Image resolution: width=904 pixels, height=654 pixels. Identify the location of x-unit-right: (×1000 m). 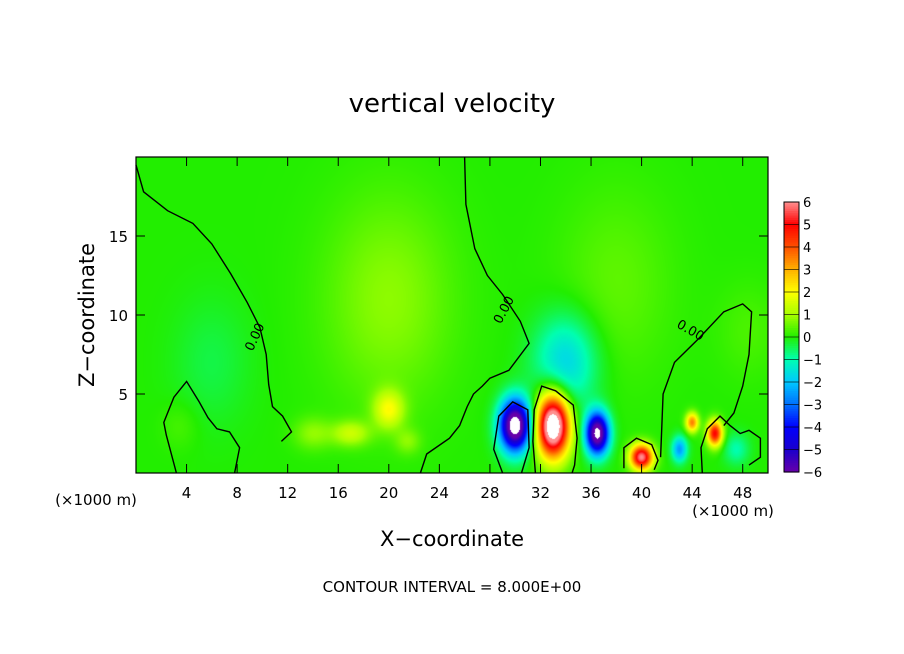
(733, 511).